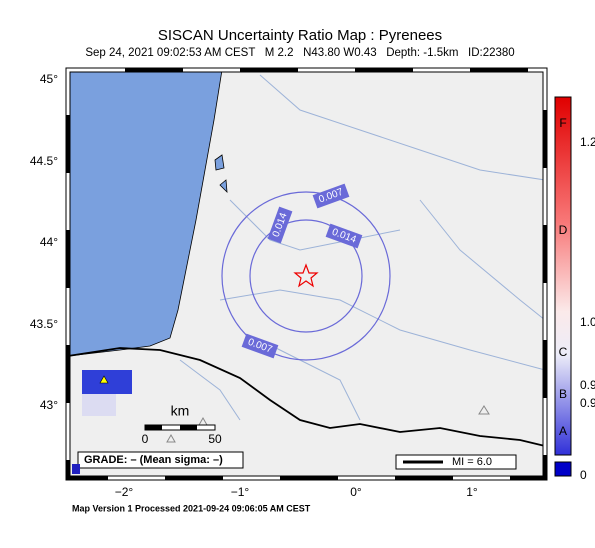 The image size is (595, 548). What do you see at coordinates (563, 394) in the screenshot?
I see `grade-letter: B` at bounding box center [563, 394].